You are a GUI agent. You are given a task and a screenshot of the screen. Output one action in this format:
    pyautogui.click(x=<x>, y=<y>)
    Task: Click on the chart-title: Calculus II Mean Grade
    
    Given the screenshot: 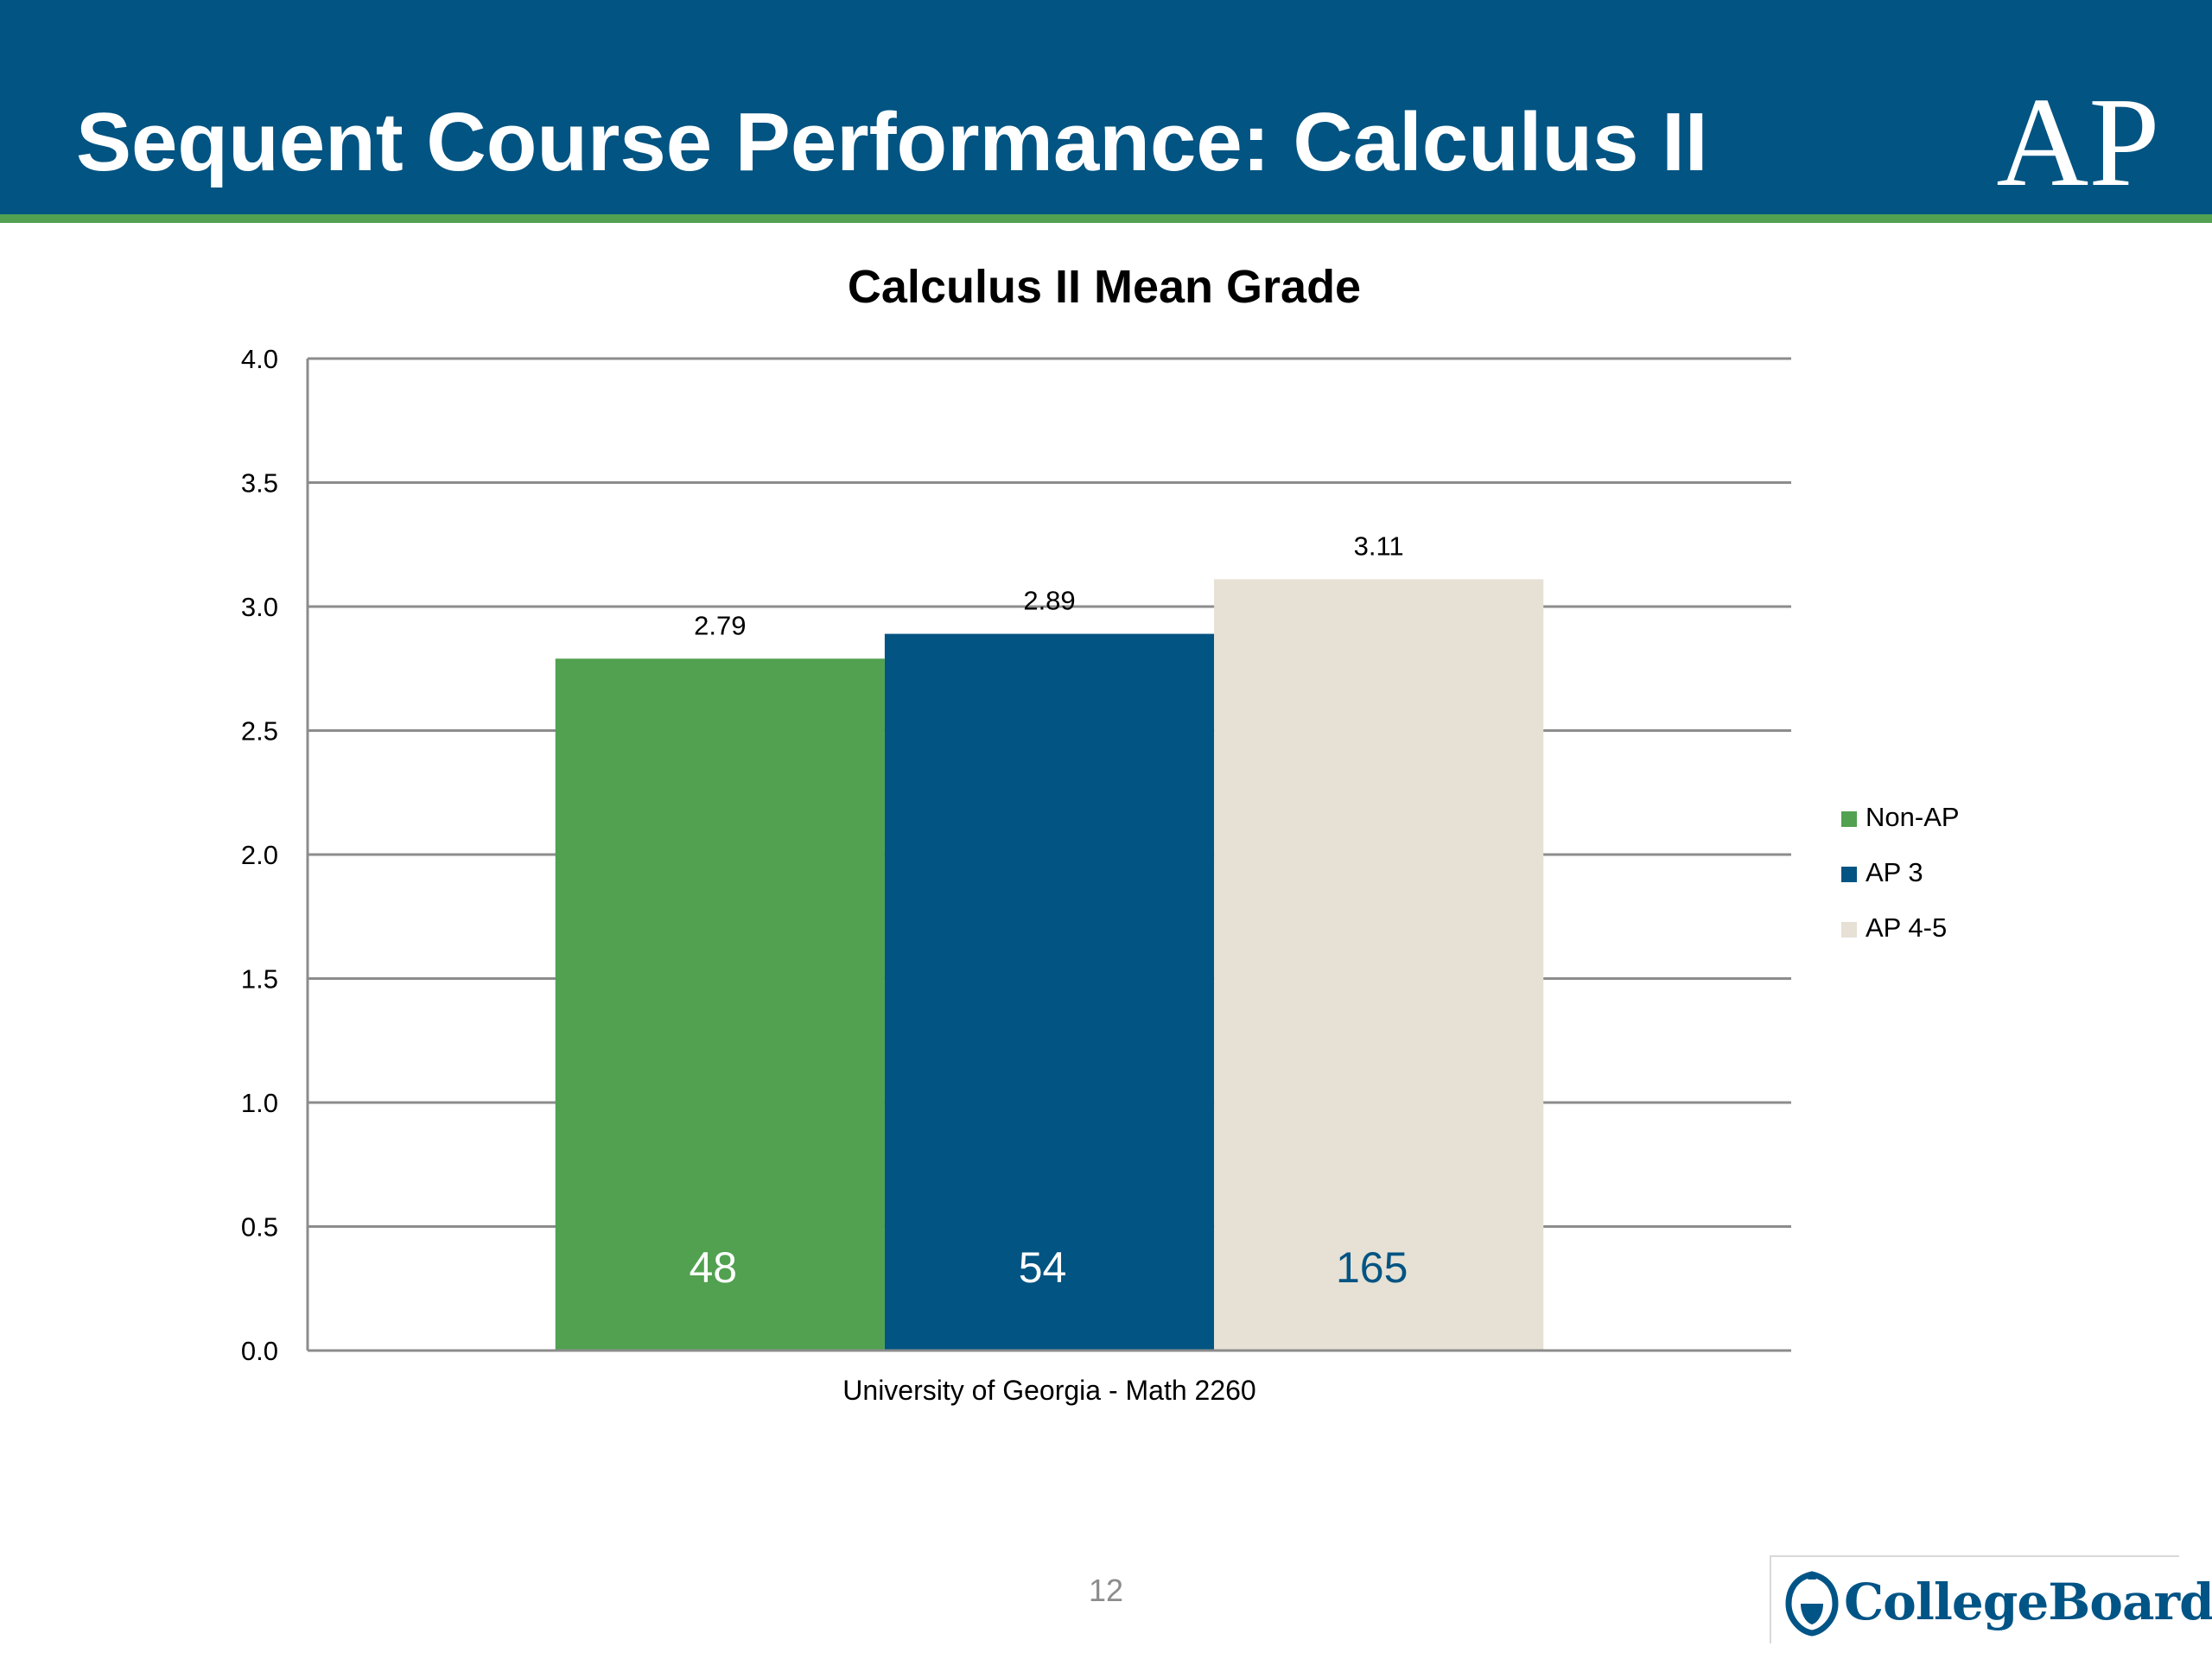 What is the action you would take?
    pyautogui.click(x=1104, y=287)
    